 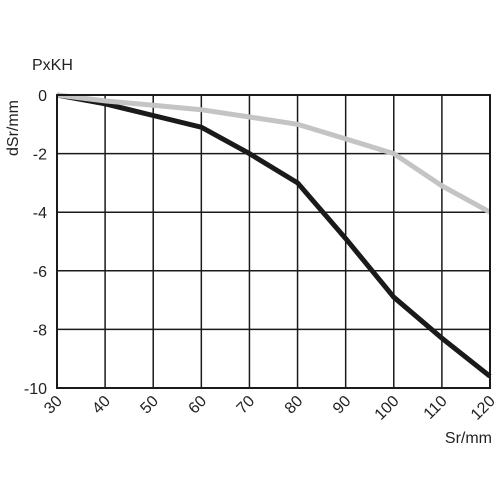 What do you see at coordinates (42, 96) in the screenshot?
I see `y-tick-label-0: 0` at bounding box center [42, 96].